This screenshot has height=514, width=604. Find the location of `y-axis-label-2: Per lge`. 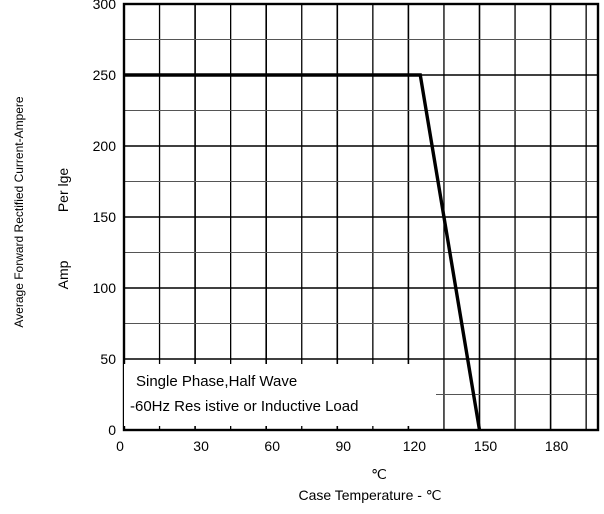

y-axis-label-2: Per lge is located at coordinates (63, 190).